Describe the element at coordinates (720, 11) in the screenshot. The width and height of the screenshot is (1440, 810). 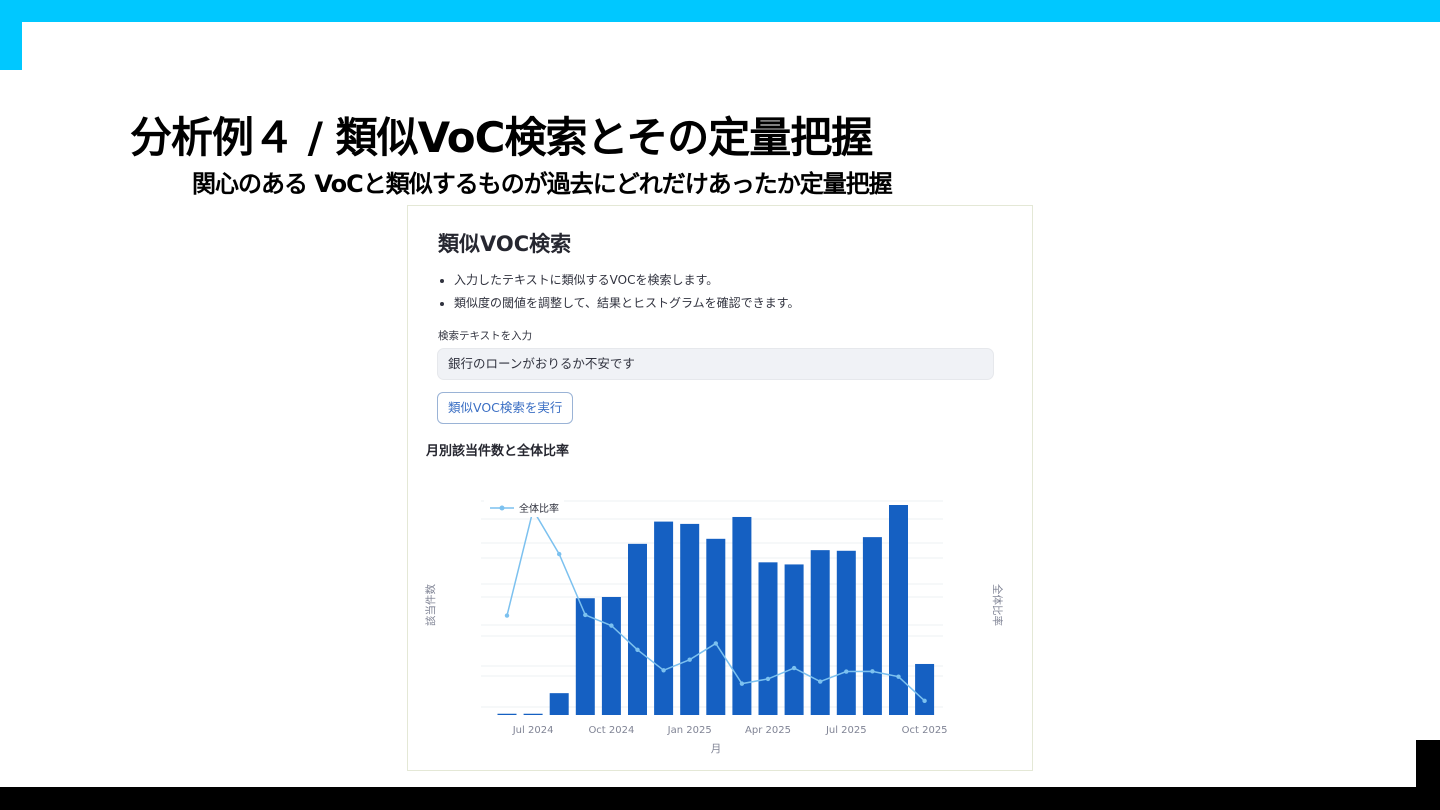
I see `top-accent-bar` at that location.